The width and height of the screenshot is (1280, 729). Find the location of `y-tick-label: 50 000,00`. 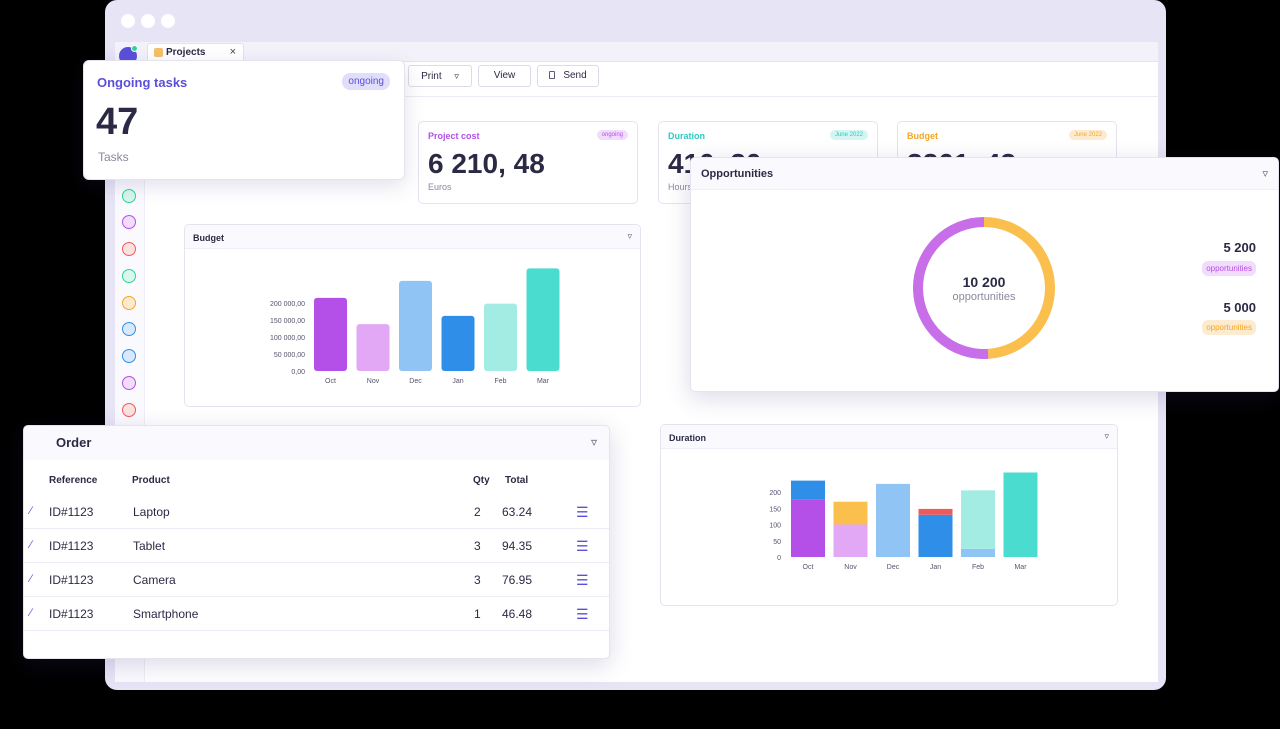

y-tick-label: 50 000,00 is located at coordinates (289, 355).